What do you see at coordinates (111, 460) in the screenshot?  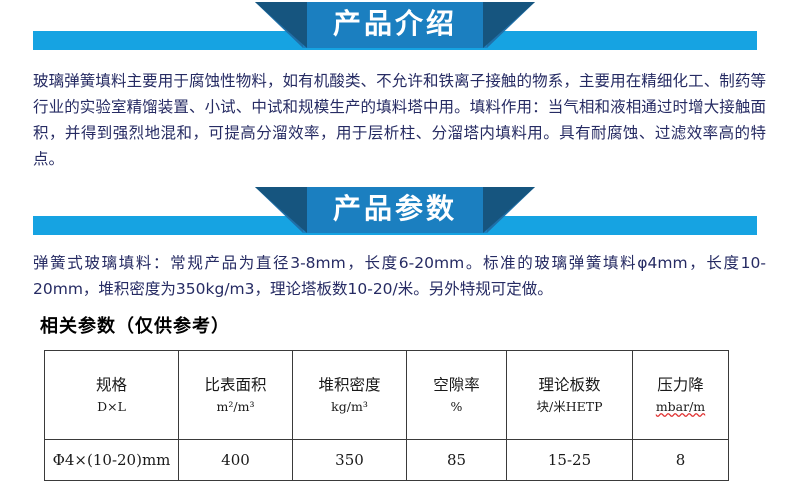 I see `cell-spec: Φ4×(10-20)mm` at bounding box center [111, 460].